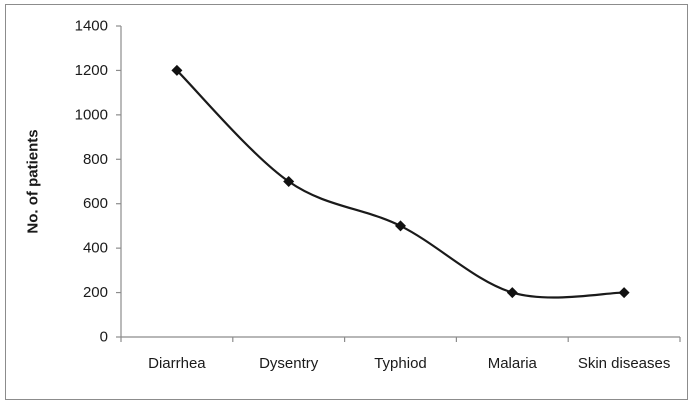  I want to click on y-axis: 0 200 400 600 800 1000 1200 1400, so click(98, 182).